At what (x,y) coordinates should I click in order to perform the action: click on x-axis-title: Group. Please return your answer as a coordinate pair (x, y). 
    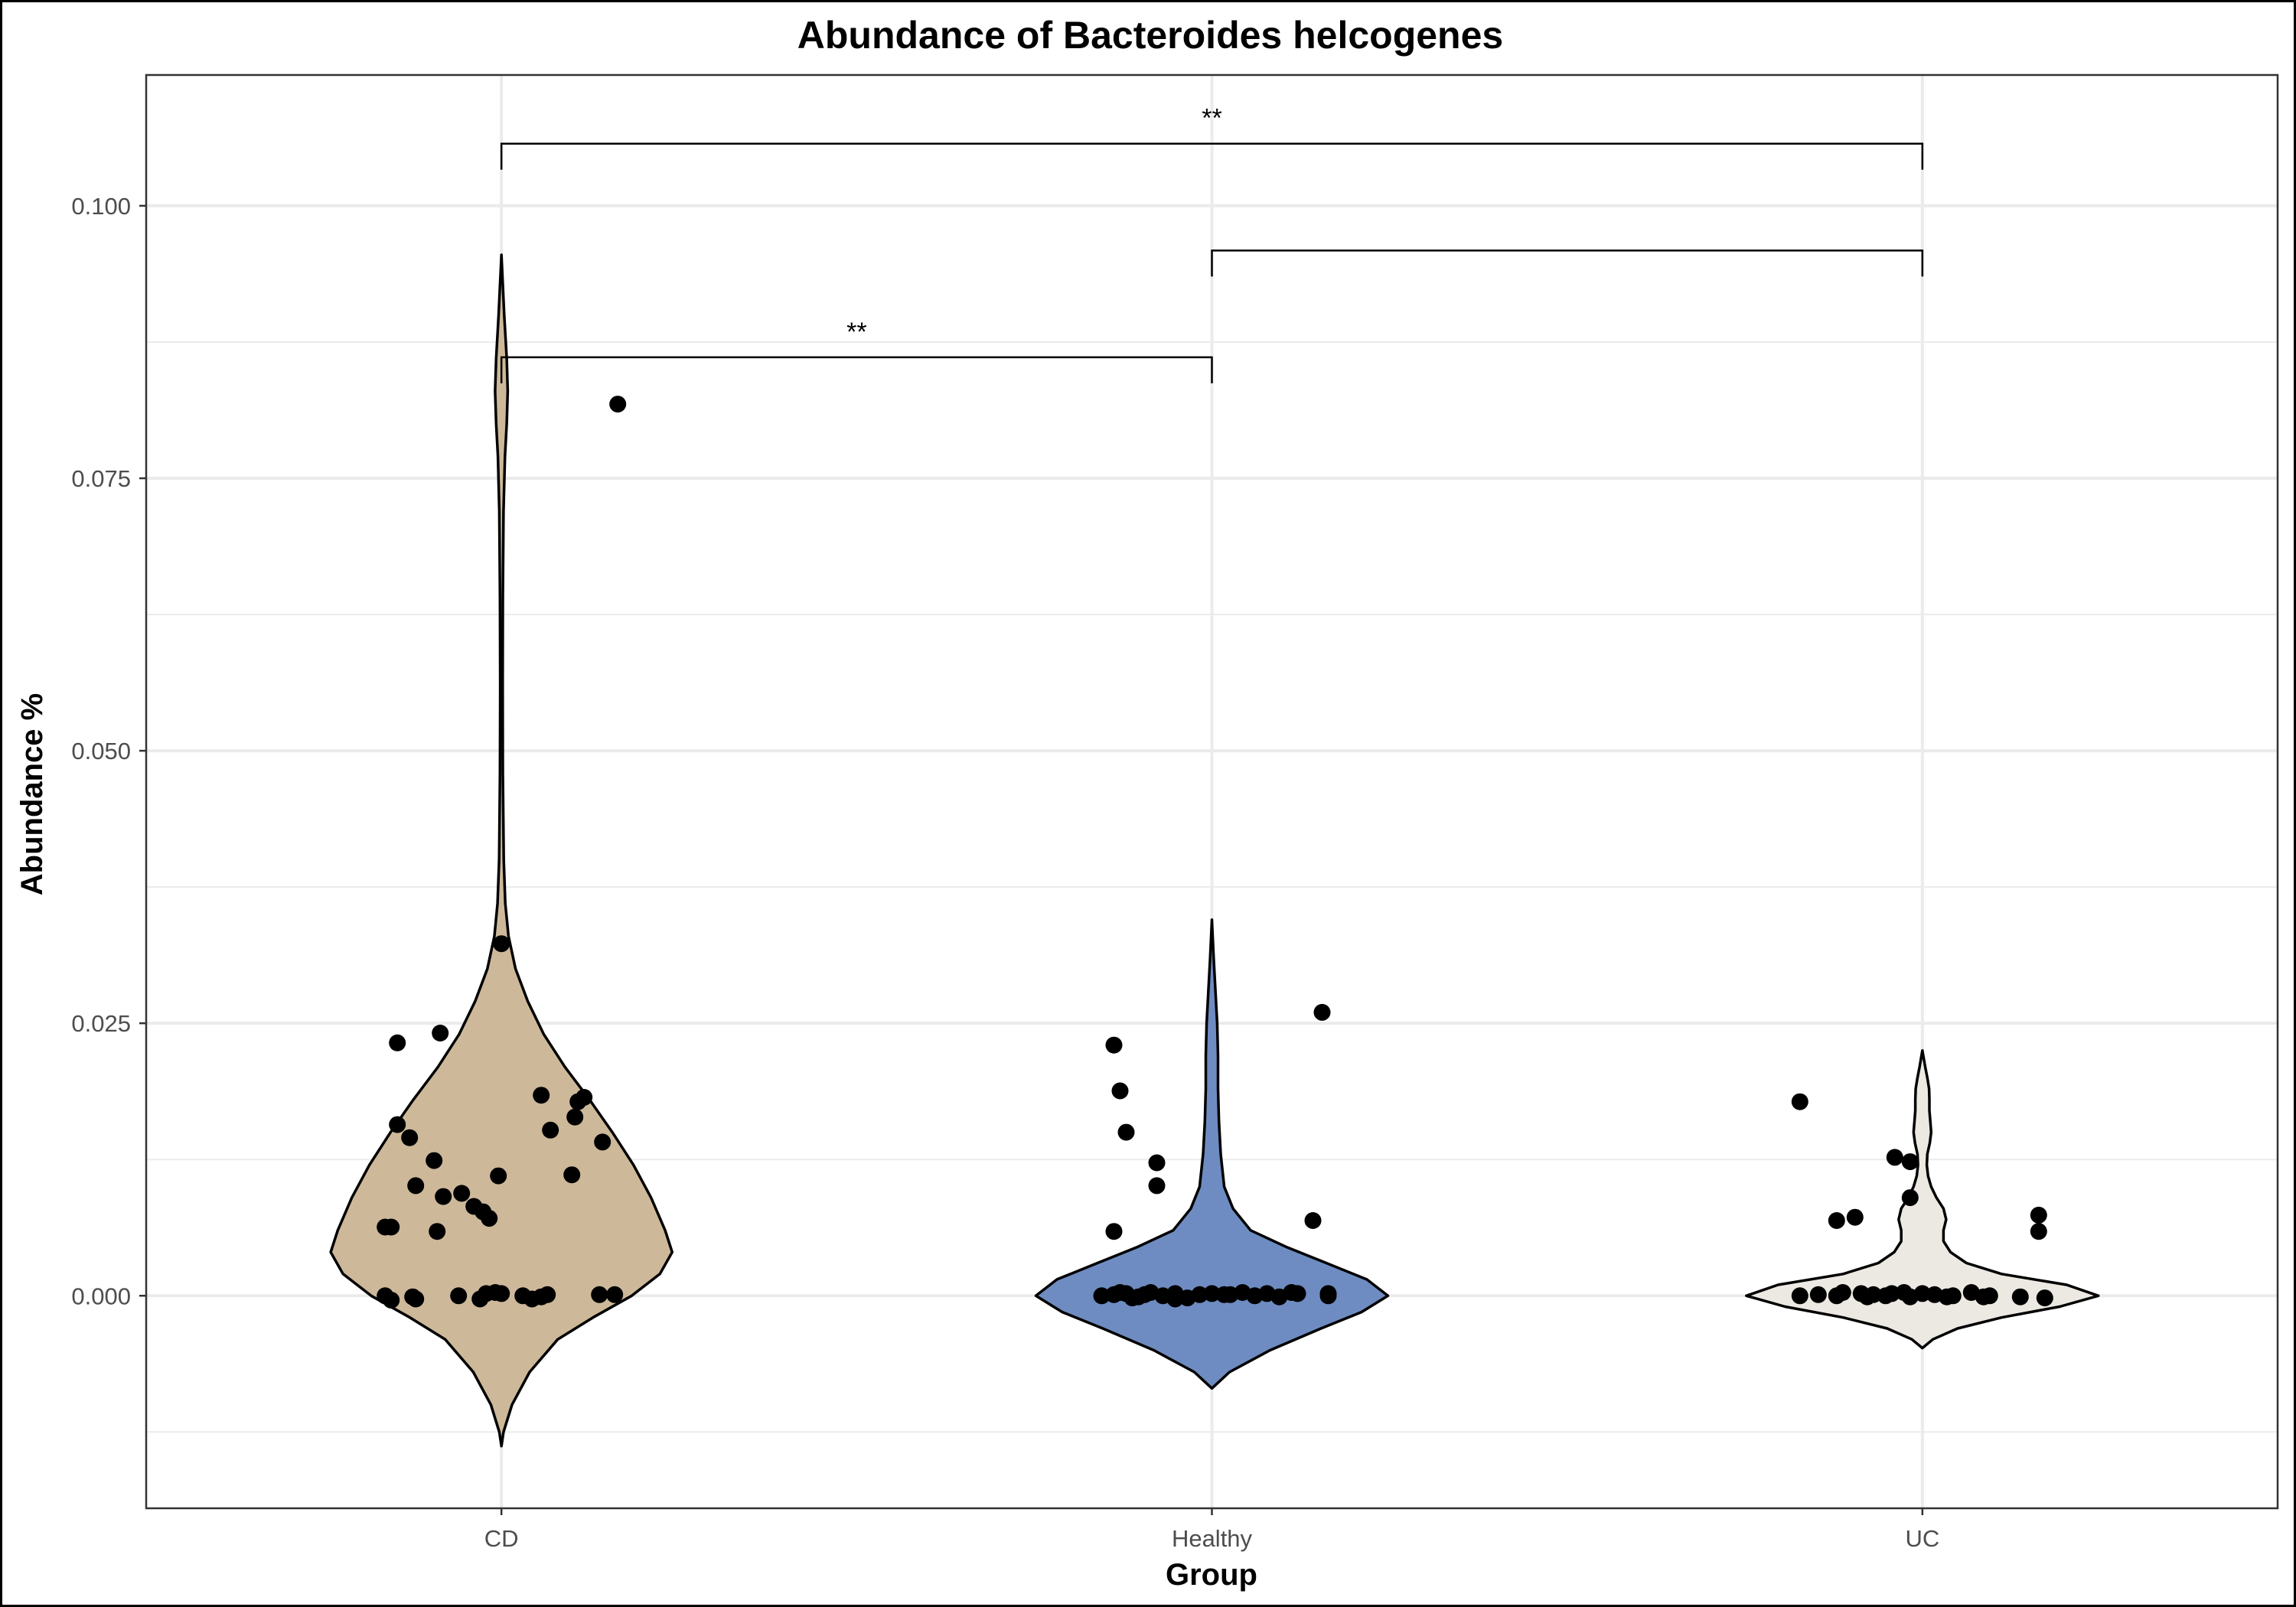
    Looking at the image, I should click on (1211, 1575).